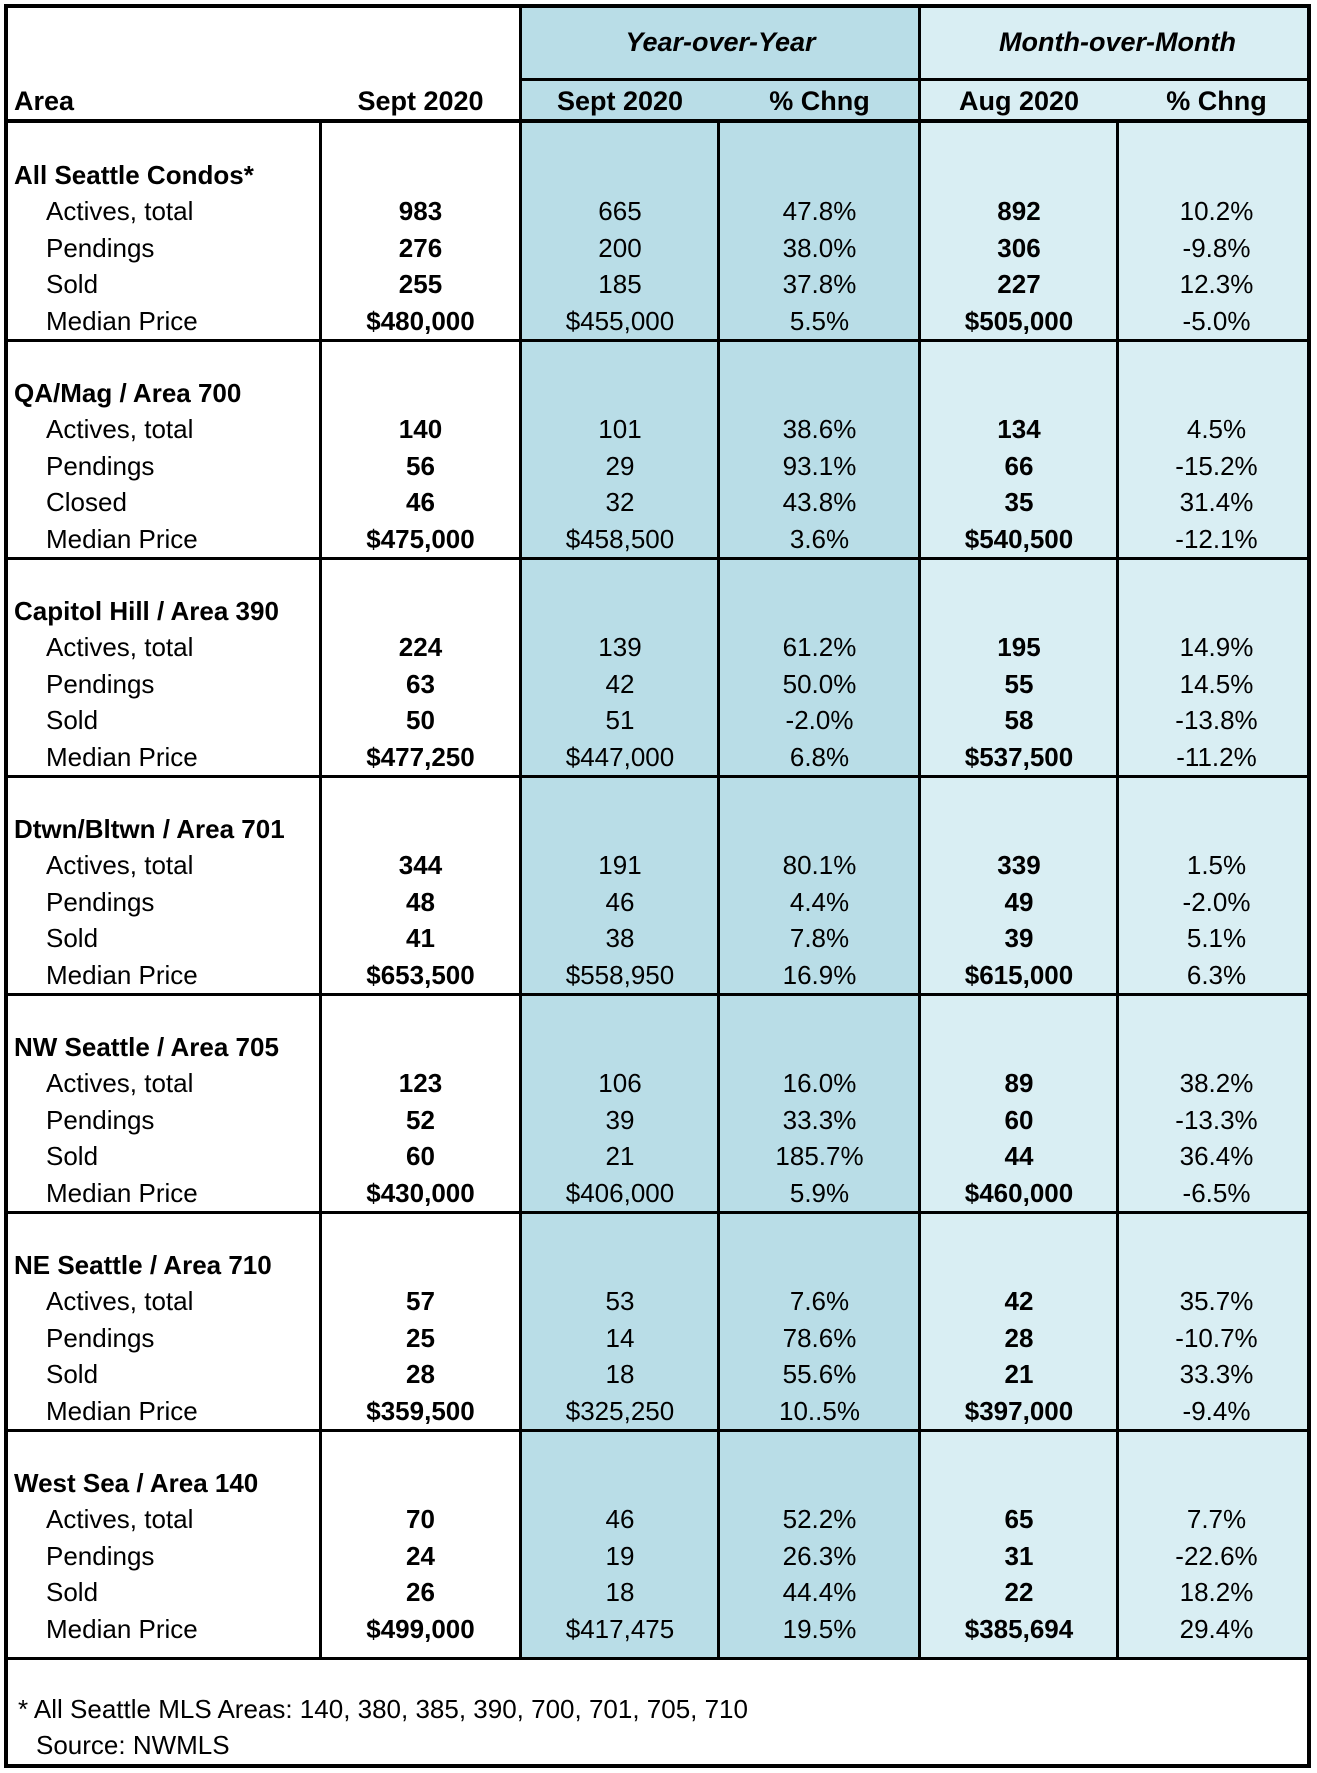 This screenshot has height=1773, width=1317. What do you see at coordinates (1216, 1592) in the screenshot?
I see `cell-mom-chg: 18.2%` at bounding box center [1216, 1592].